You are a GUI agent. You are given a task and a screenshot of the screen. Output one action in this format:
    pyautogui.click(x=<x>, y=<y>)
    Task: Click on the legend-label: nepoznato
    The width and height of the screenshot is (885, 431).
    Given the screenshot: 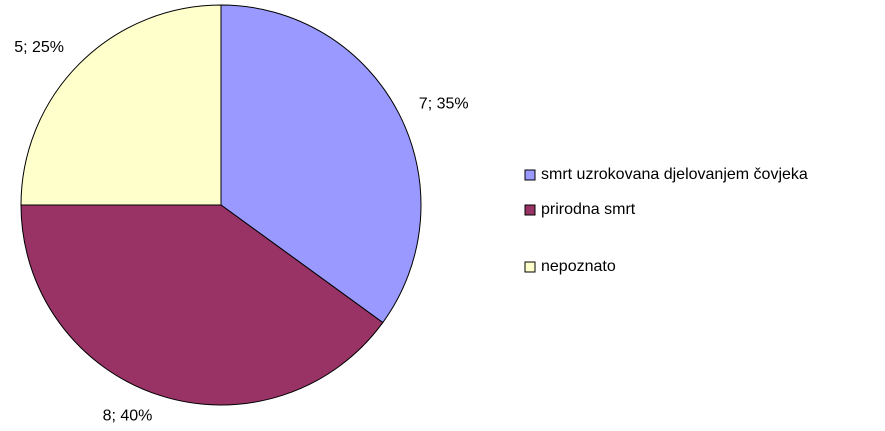 What is the action you would take?
    pyautogui.click(x=578, y=266)
    